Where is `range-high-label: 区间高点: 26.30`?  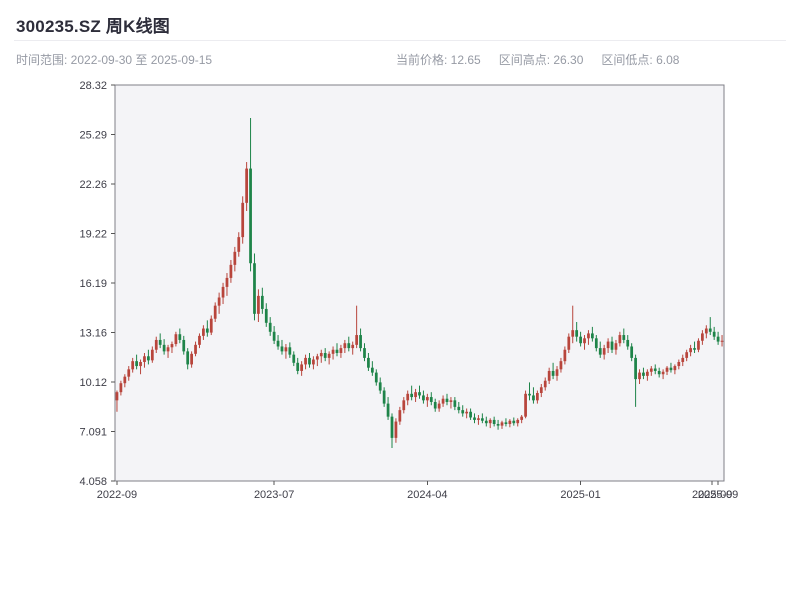
range-high-label: 区间高点: 26.30 is located at coordinates (541, 60).